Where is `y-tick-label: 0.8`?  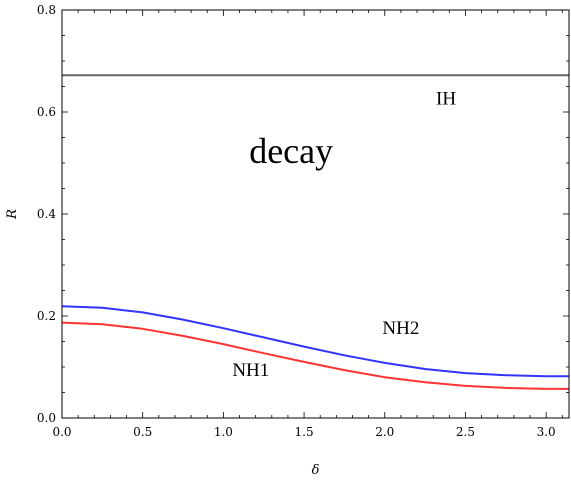
y-tick-label: 0.8 is located at coordinates (46, 10).